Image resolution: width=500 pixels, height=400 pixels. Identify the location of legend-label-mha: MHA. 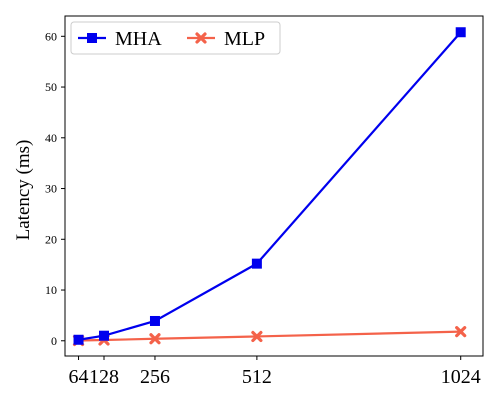
(138, 39).